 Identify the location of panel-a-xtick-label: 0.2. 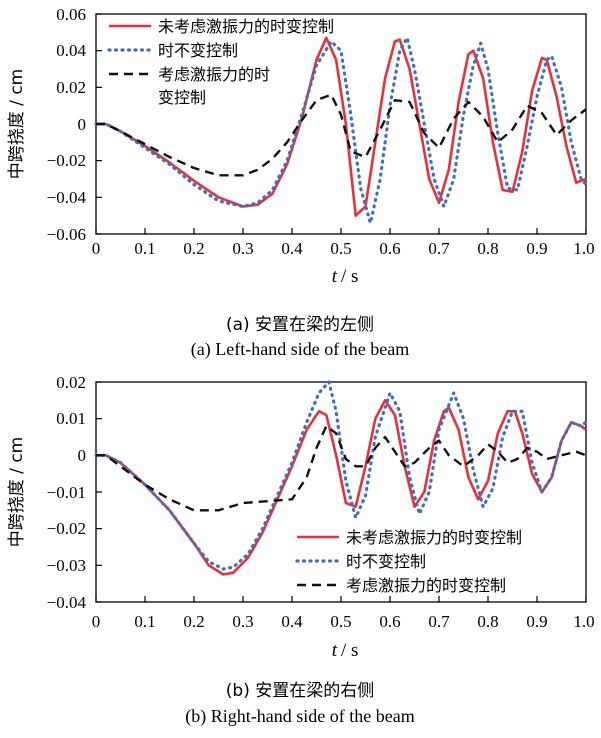
(193, 248).